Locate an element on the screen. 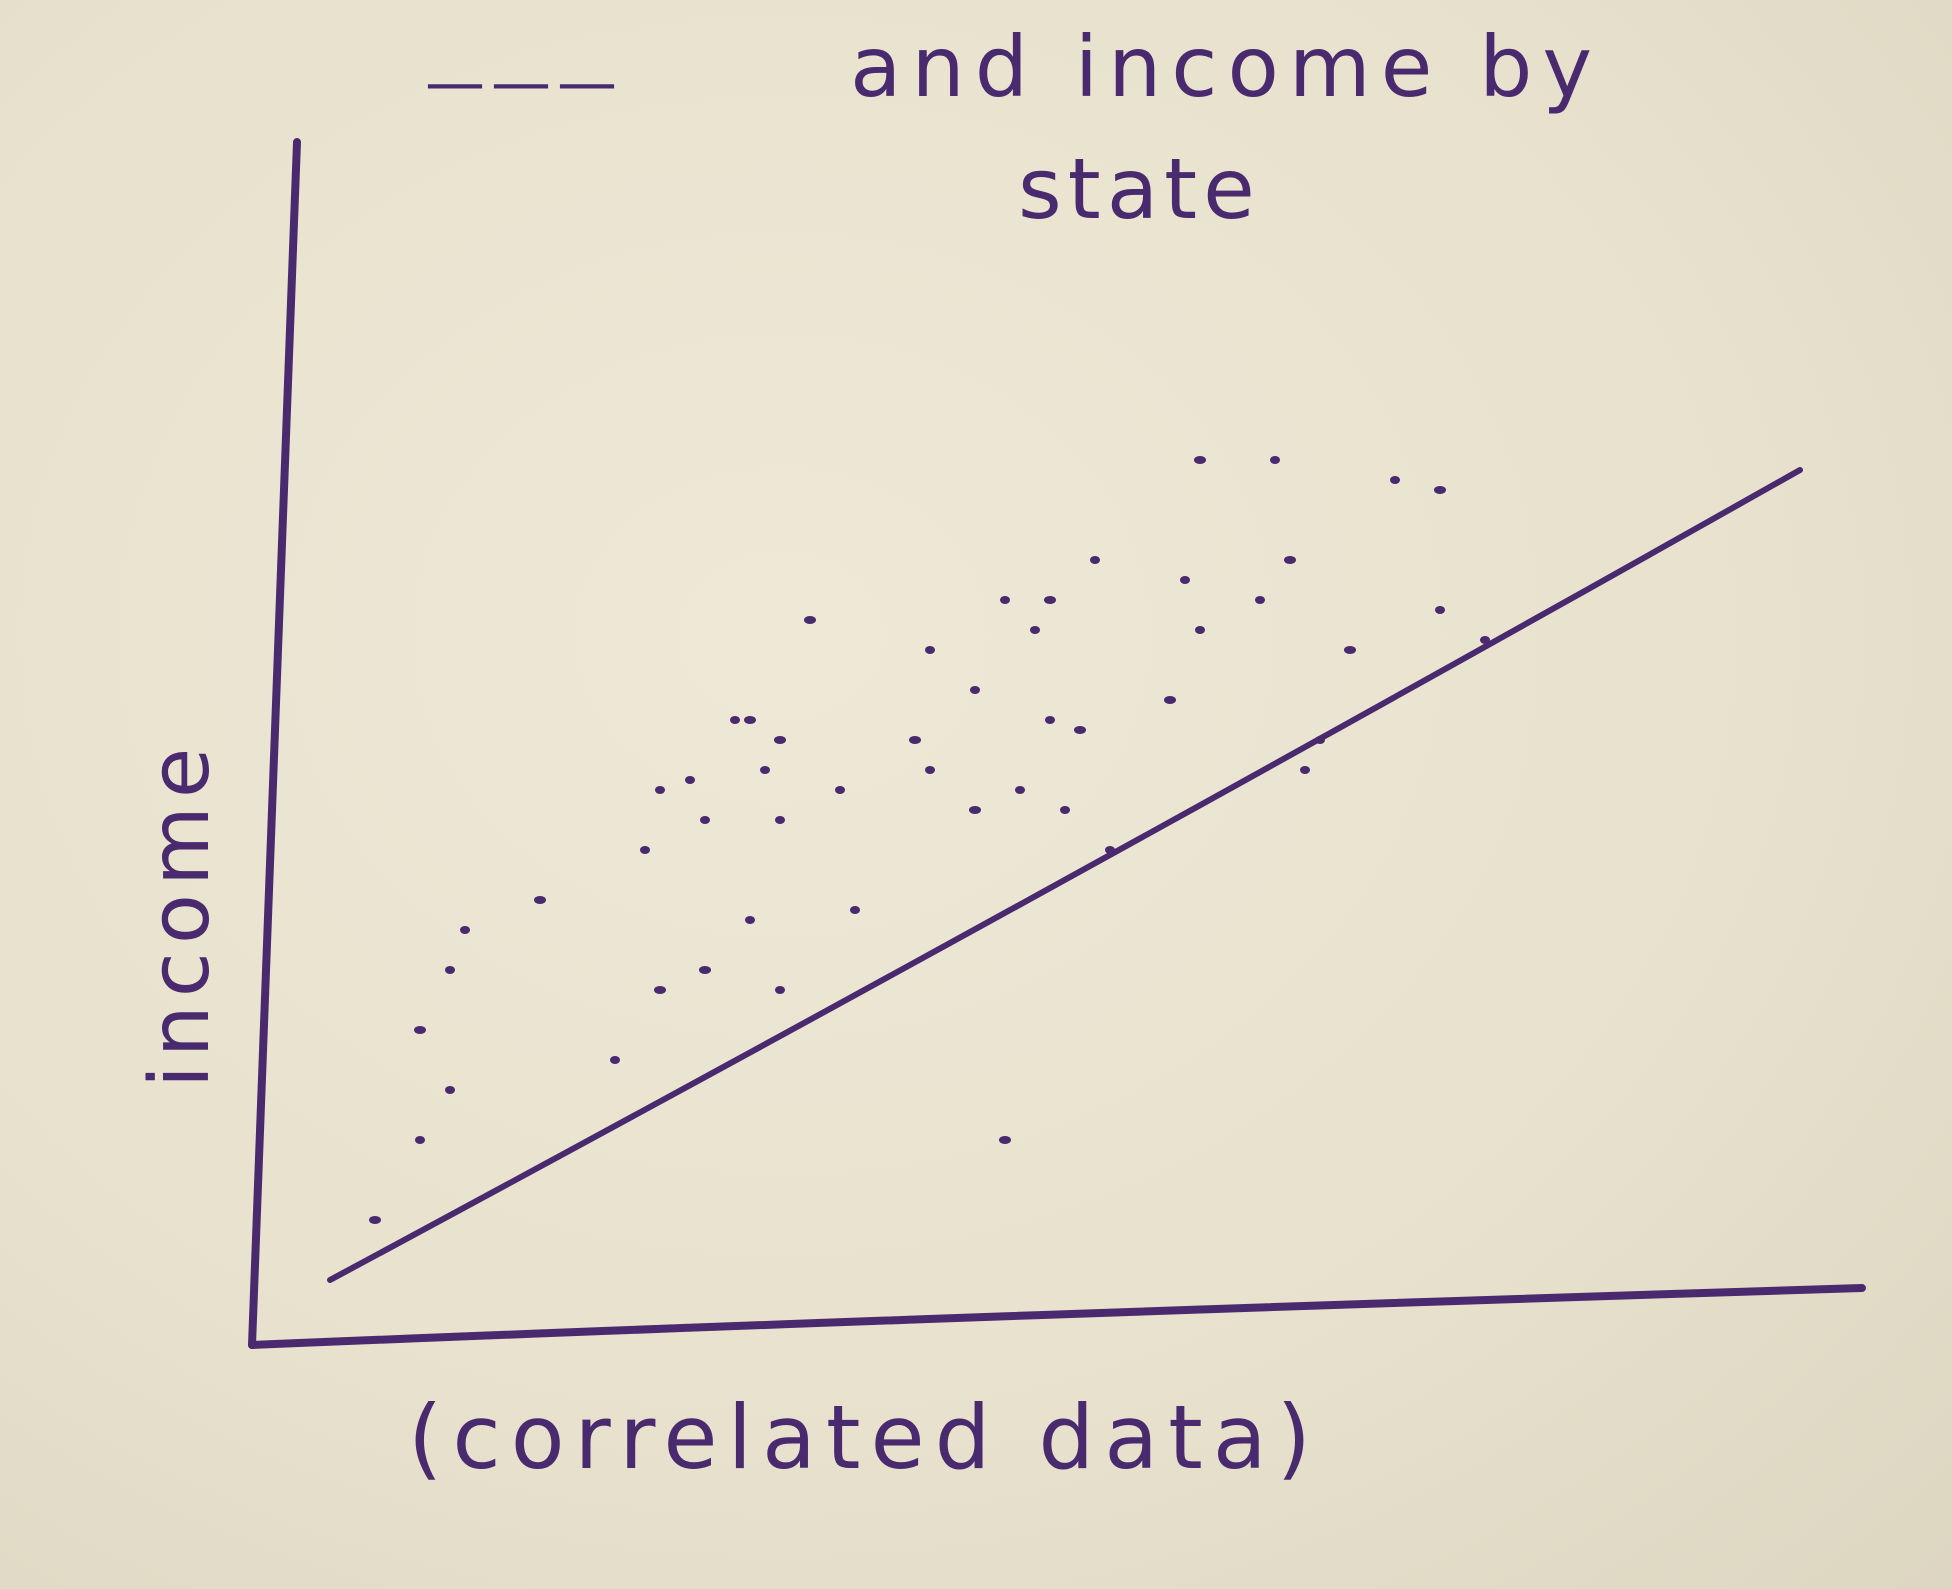  title-line-2: state is located at coordinates (1139, 189).